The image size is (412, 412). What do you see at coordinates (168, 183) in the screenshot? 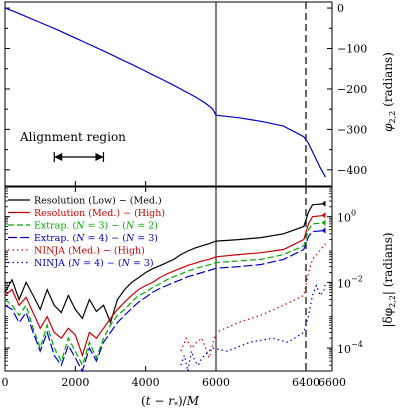
I see `top-x-ticks` at bounding box center [168, 183].